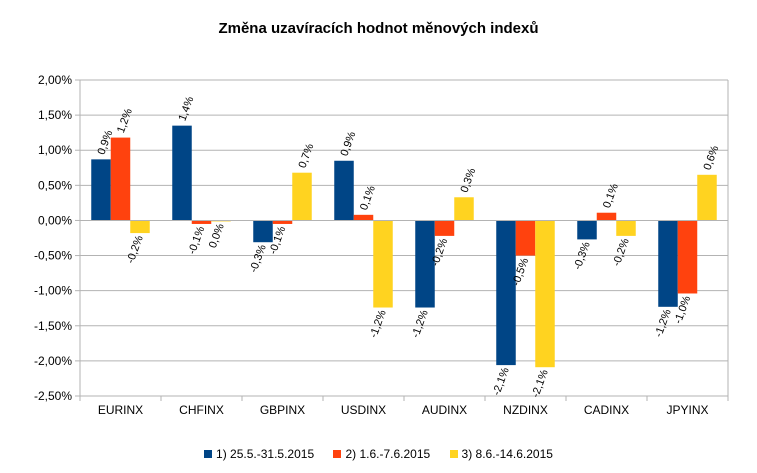  I want to click on data-label: -0,3%, so click(258, 258).